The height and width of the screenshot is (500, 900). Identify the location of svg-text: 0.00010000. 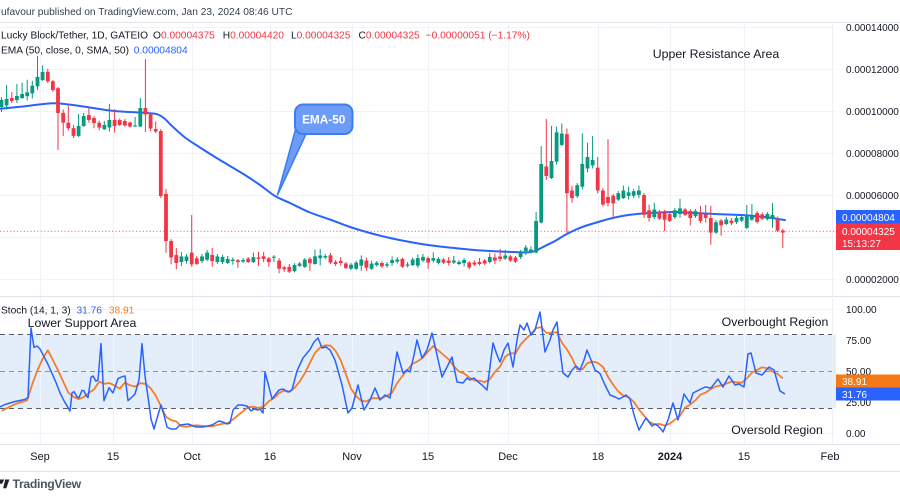
(872, 112).